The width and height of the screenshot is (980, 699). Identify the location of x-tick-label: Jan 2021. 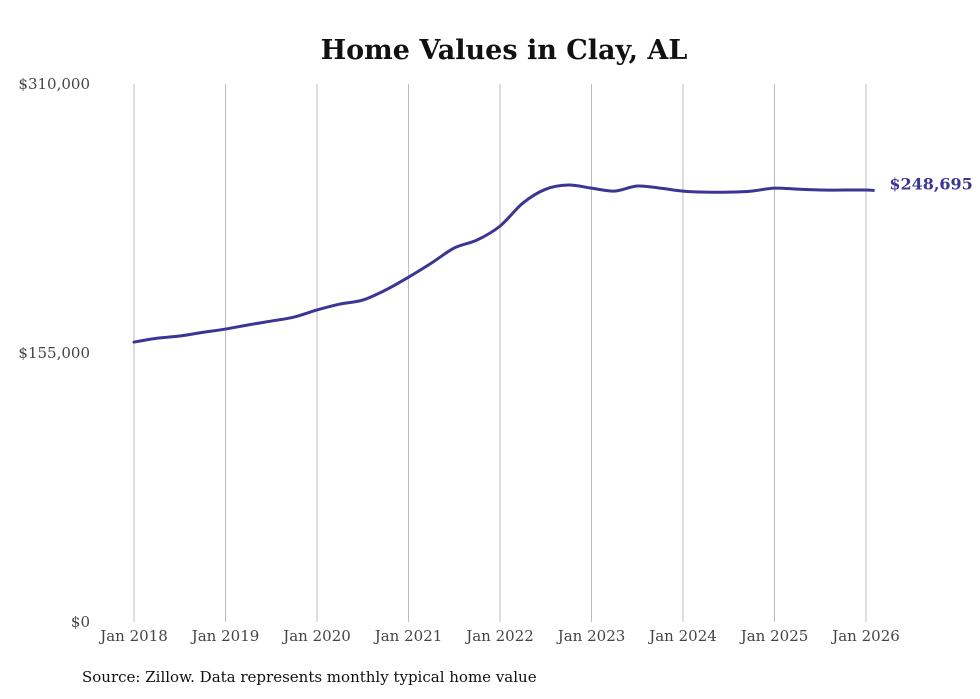
(408, 636).